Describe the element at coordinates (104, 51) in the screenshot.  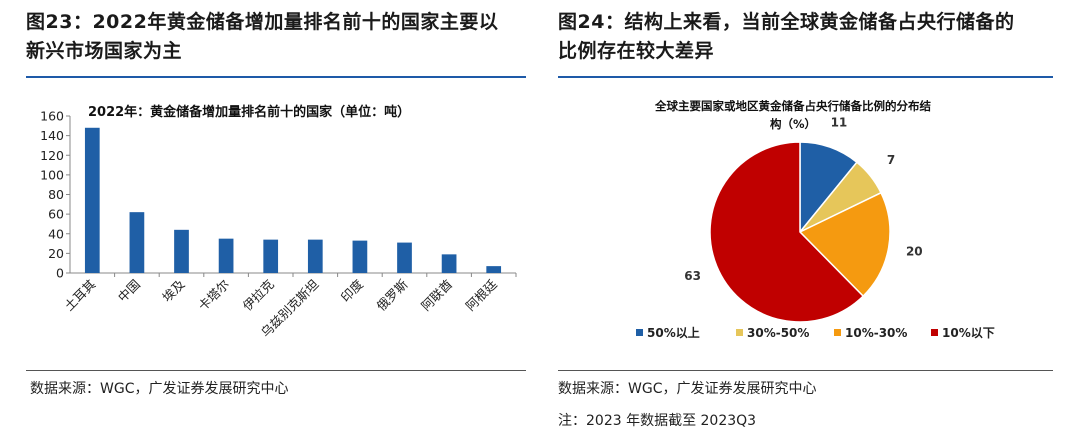
I see `figure-23-title-line2: 新兴市场国家为主` at that location.